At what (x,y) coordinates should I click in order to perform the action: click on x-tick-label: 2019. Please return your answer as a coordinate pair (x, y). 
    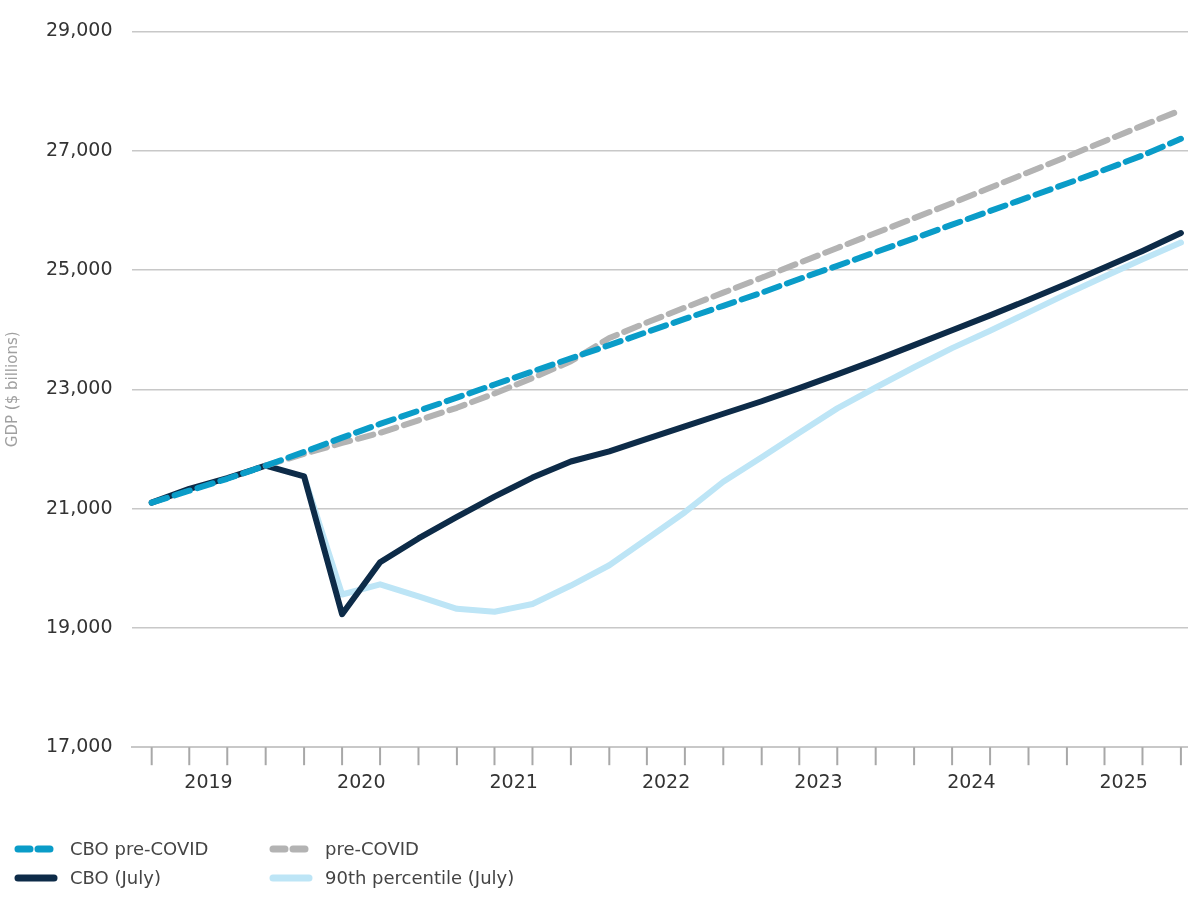
    Looking at the image, I should click on (208, 780).